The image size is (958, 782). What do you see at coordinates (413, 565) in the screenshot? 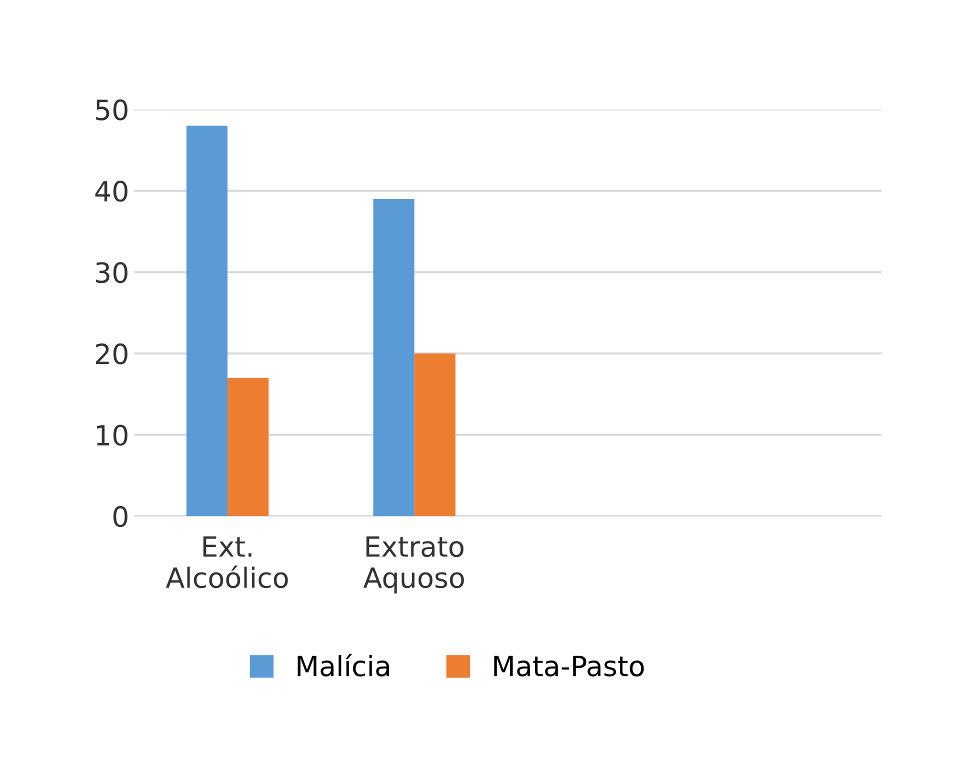
I see `x-tick-label: Extrato Aquoso` at bounding box center [413, 565].